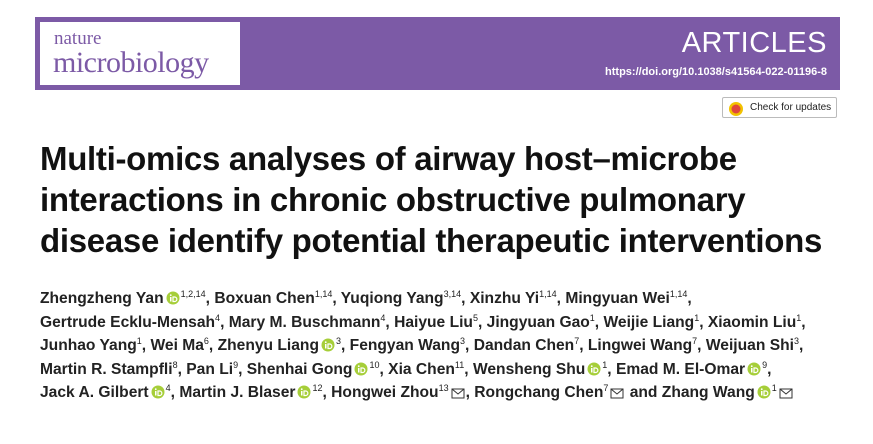 The width and height of the screenshot is (873, 444). I want to click on author: Pan Li9,, so click(214, 368).